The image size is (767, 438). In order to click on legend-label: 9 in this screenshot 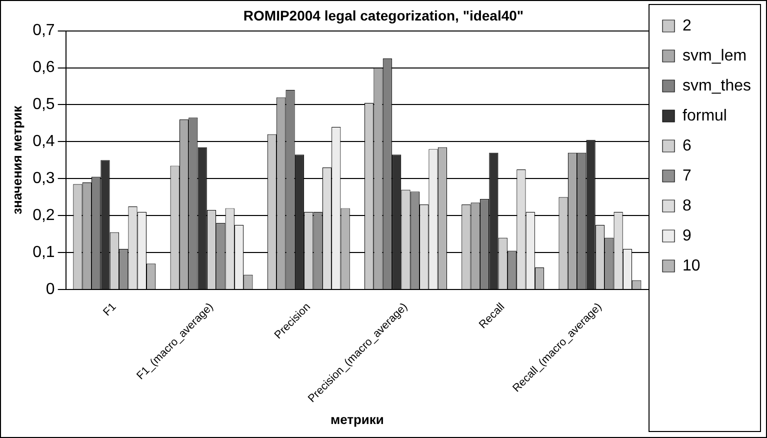, I will do `click(687, 235)`.